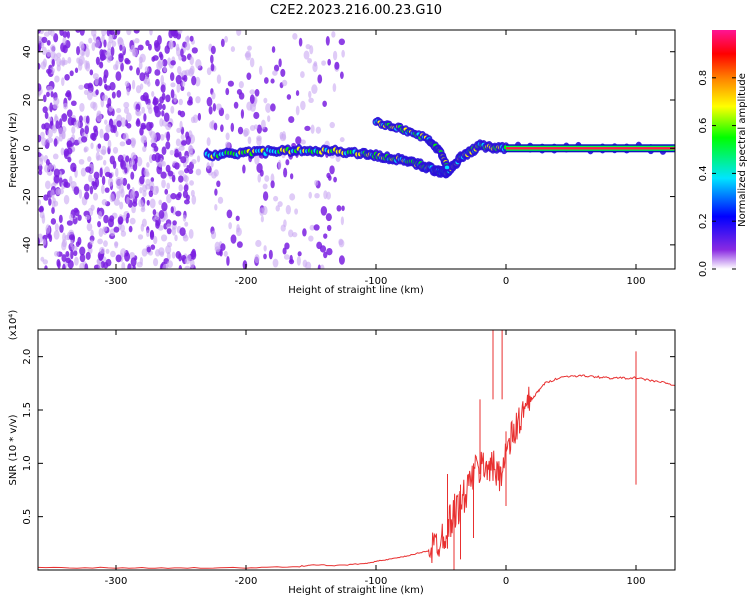 The height and width of the screenshot is (600, 750). I want to click on chart-title: C2E2.2023.216.00.23.G10, so click(356, 10).